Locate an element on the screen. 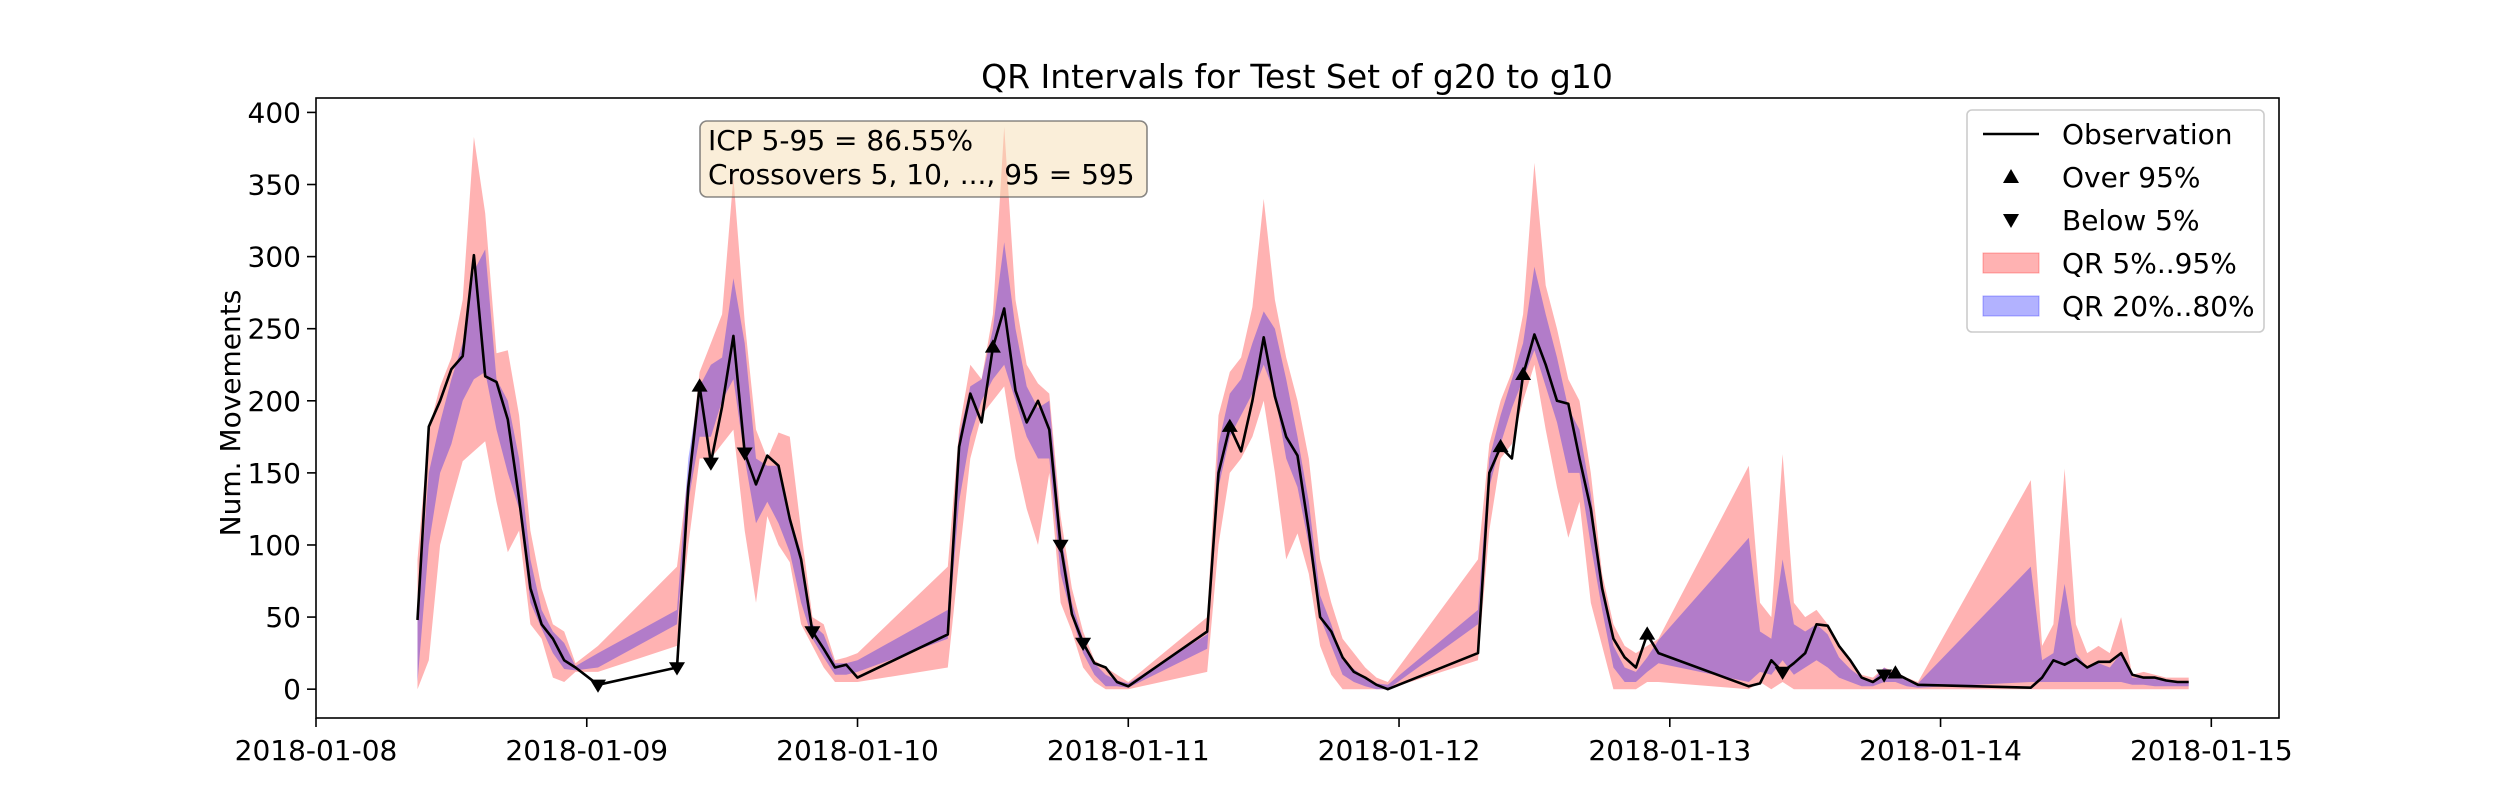  legend-triangle-up-icon is located at coordinates (2011, 176).